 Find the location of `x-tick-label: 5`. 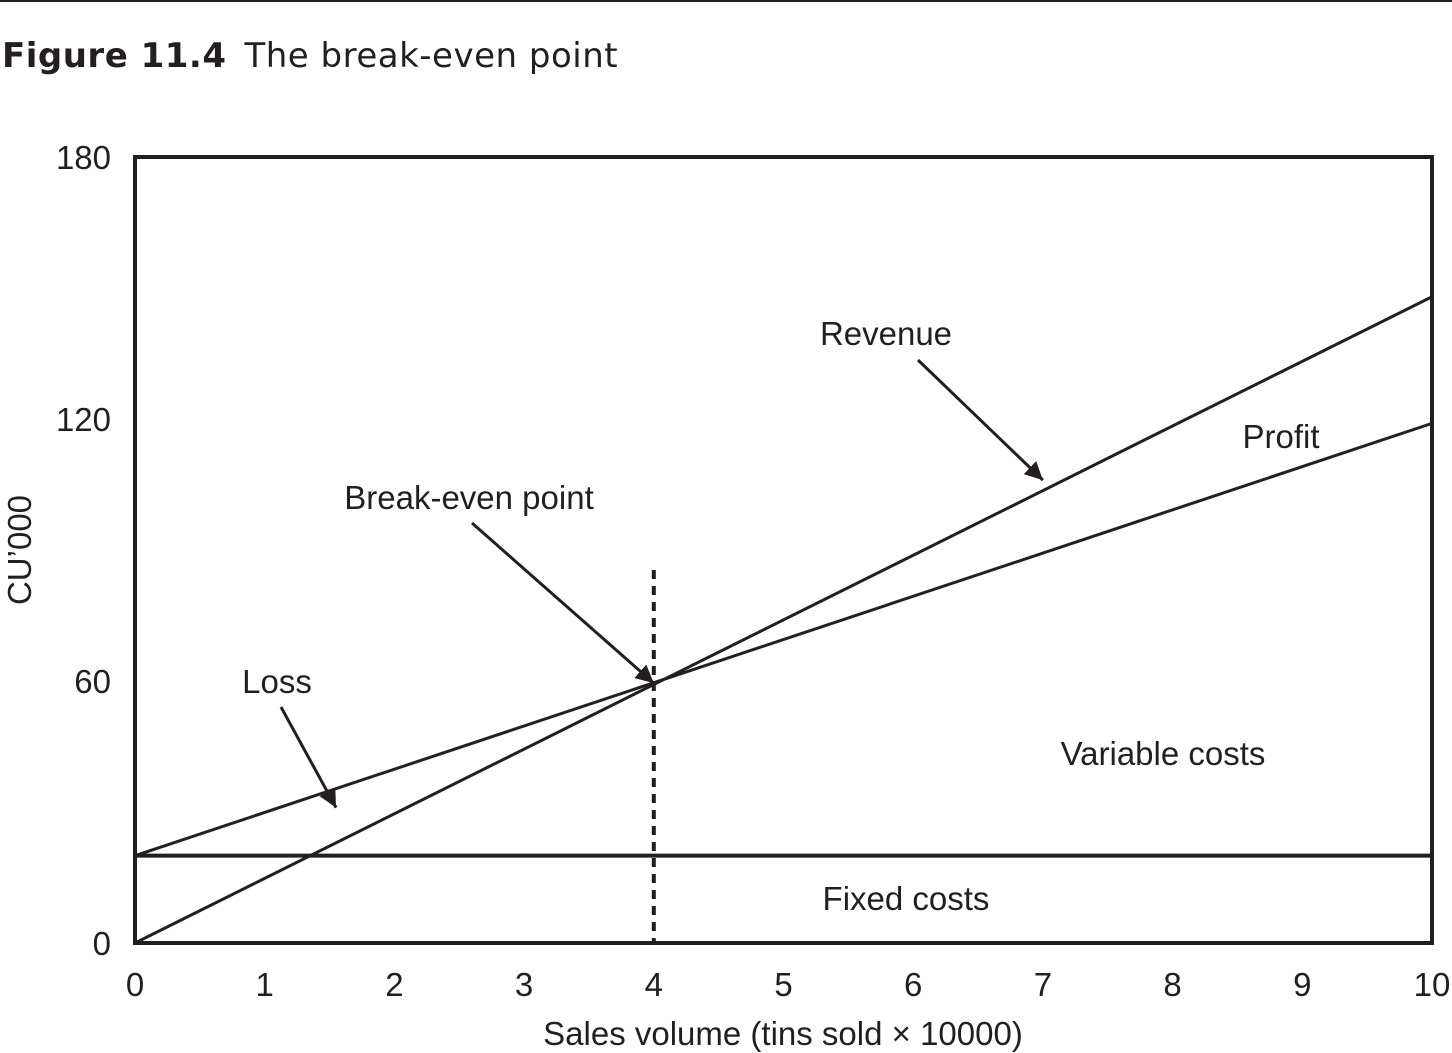

x-tick-label: 5 is located at coordinates (783, 984).